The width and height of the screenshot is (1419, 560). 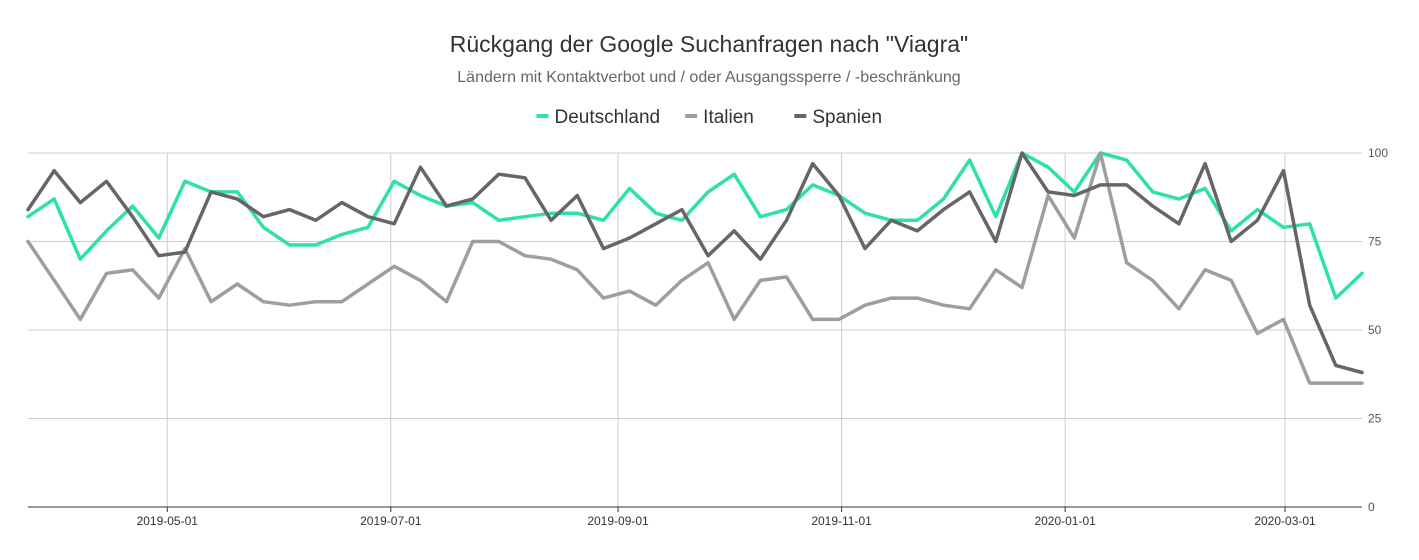 I want to click on legend: Deutschland Italien Spanien, so click(x=709, y=117).